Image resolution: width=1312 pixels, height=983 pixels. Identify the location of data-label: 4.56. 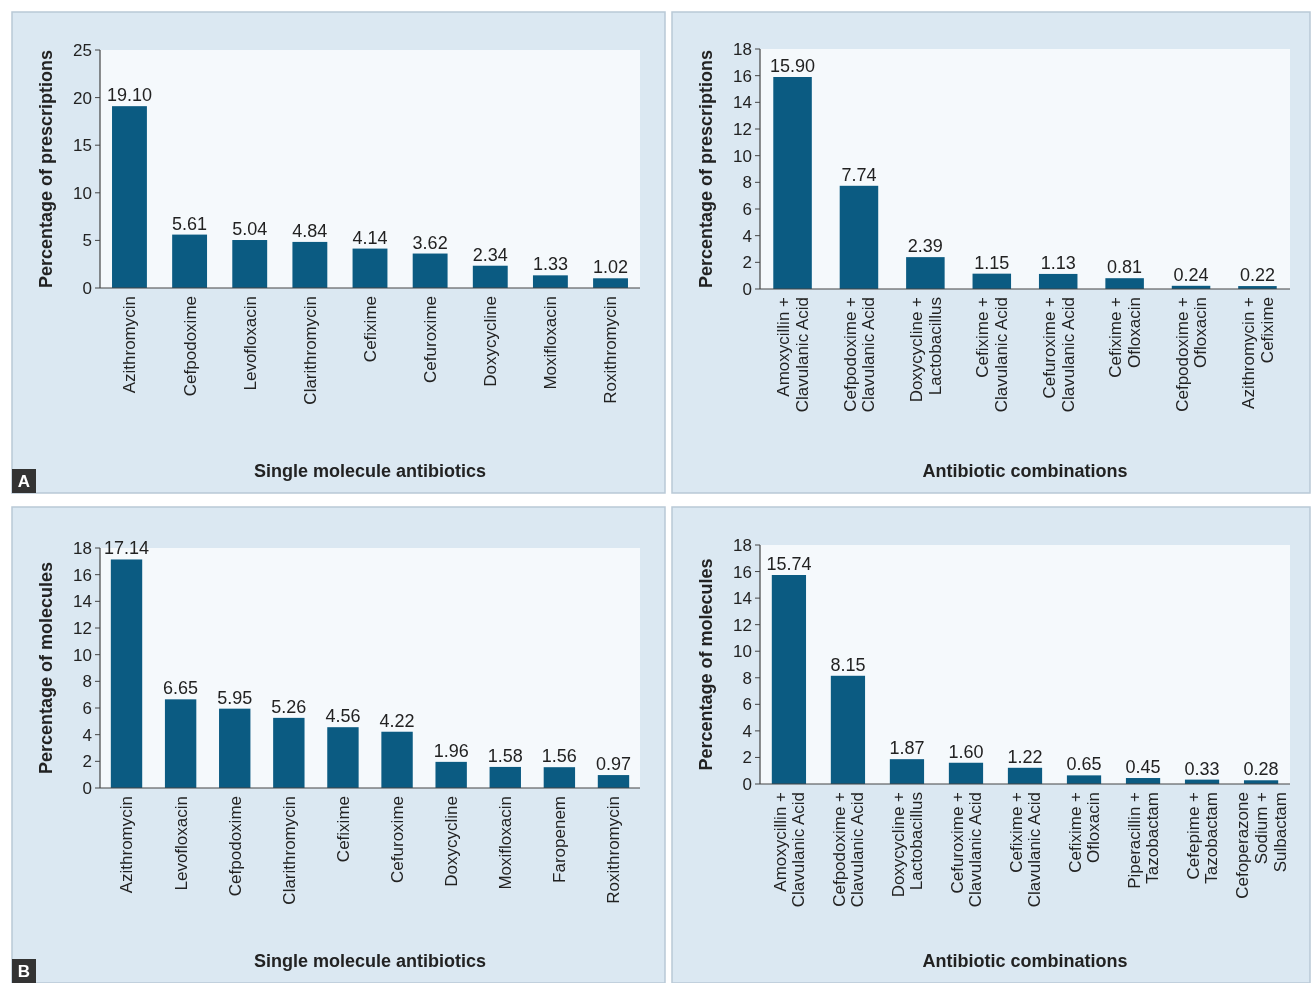
(343, 716).